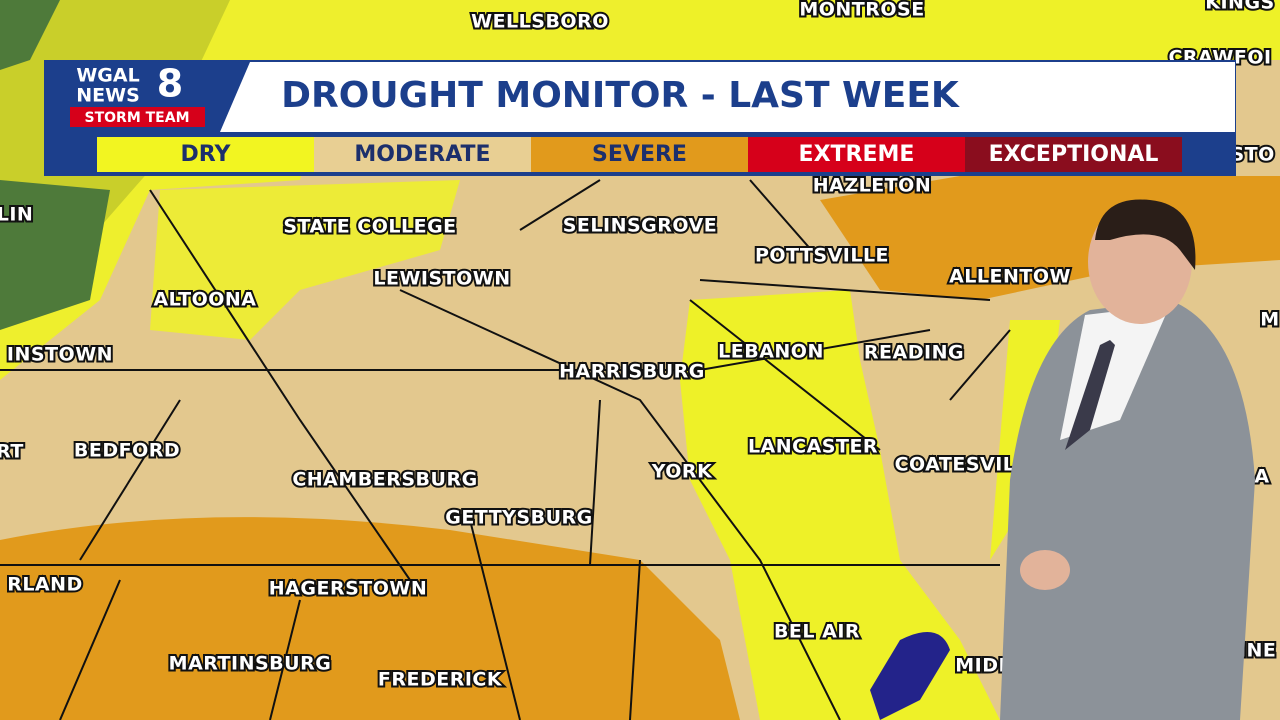 Image resolution: width=1280 pixels, height=720 pixels. Describe the element at coordinates (540, 22) in the screenshot. I see `city-label: WELLSBORO` at that location.